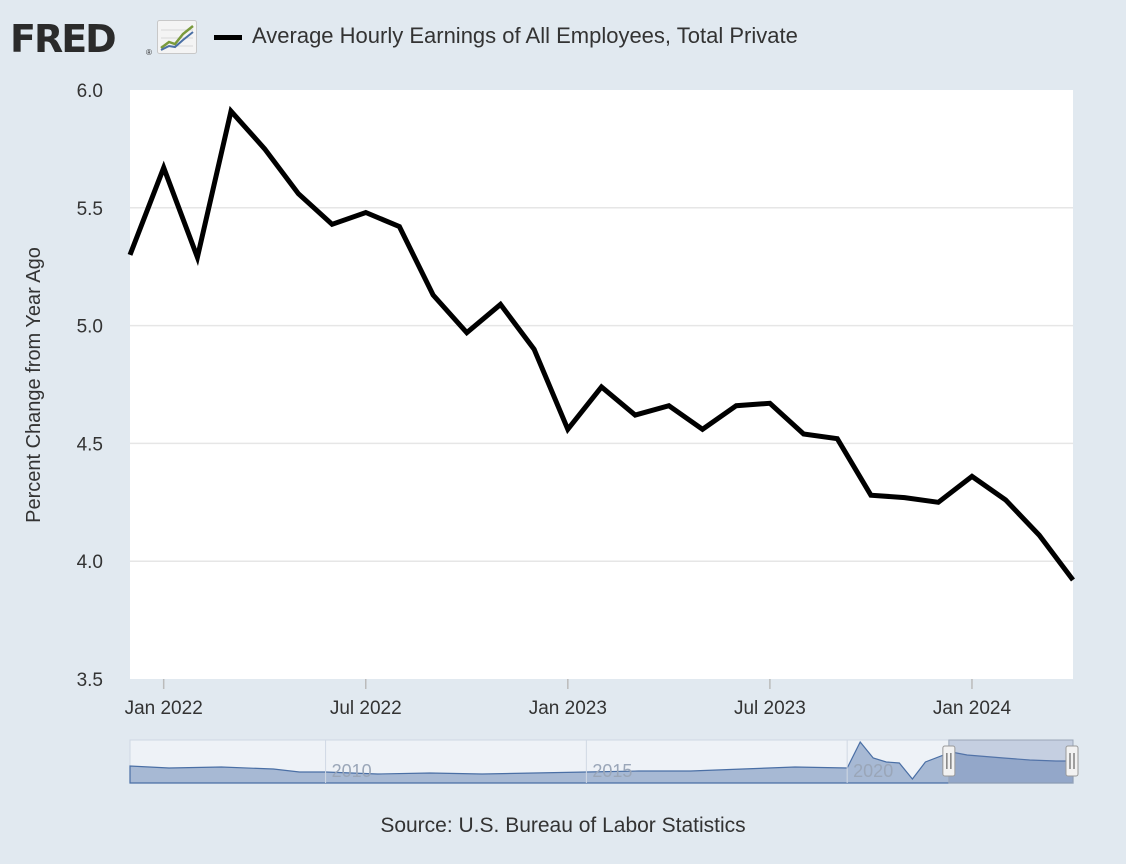 This screenshot has width=1126, height=864. Describe the element at coordinates (228, 37) in the screenshot. I see `legend-swatch` at that location.